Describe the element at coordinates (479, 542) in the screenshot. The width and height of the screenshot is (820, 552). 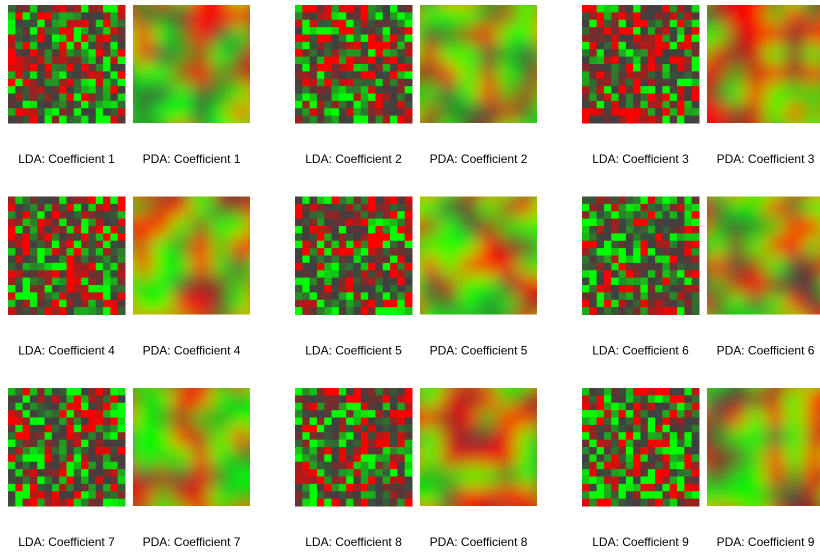
I see `pda-label: PDA: Coefficient 8` at that location.